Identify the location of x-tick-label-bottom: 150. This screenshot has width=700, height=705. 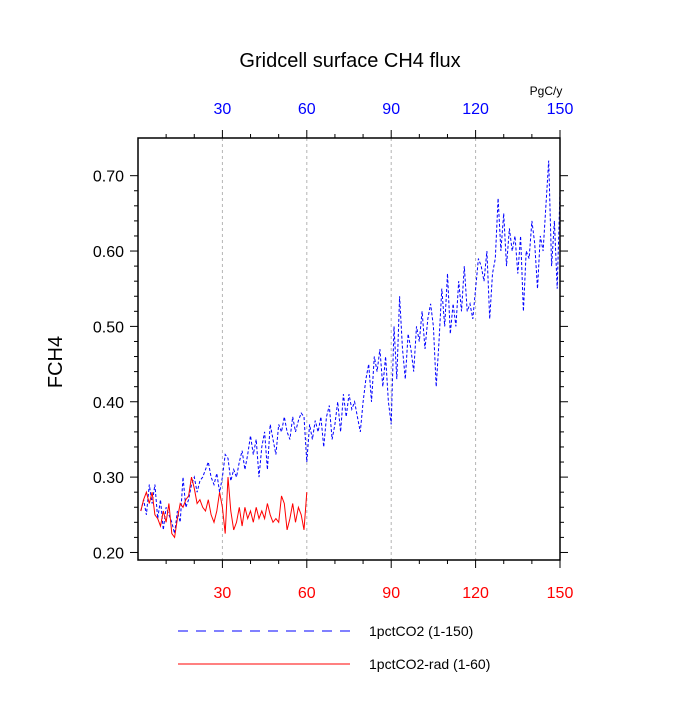
(560, 593).